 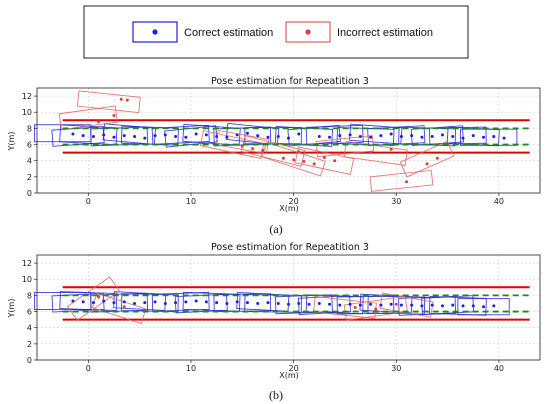 What do you see at coordinates (11, 309) in the screenshot?
I see `y-axis-label: Y(m)` at bounding box center [11, 309].